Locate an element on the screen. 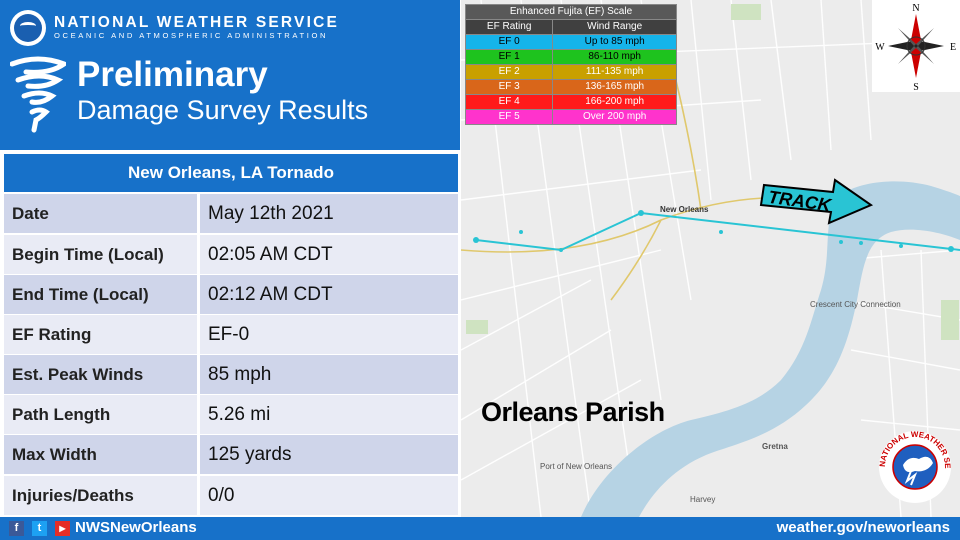  row-label-date: Date is located at coordinates (100, 213).